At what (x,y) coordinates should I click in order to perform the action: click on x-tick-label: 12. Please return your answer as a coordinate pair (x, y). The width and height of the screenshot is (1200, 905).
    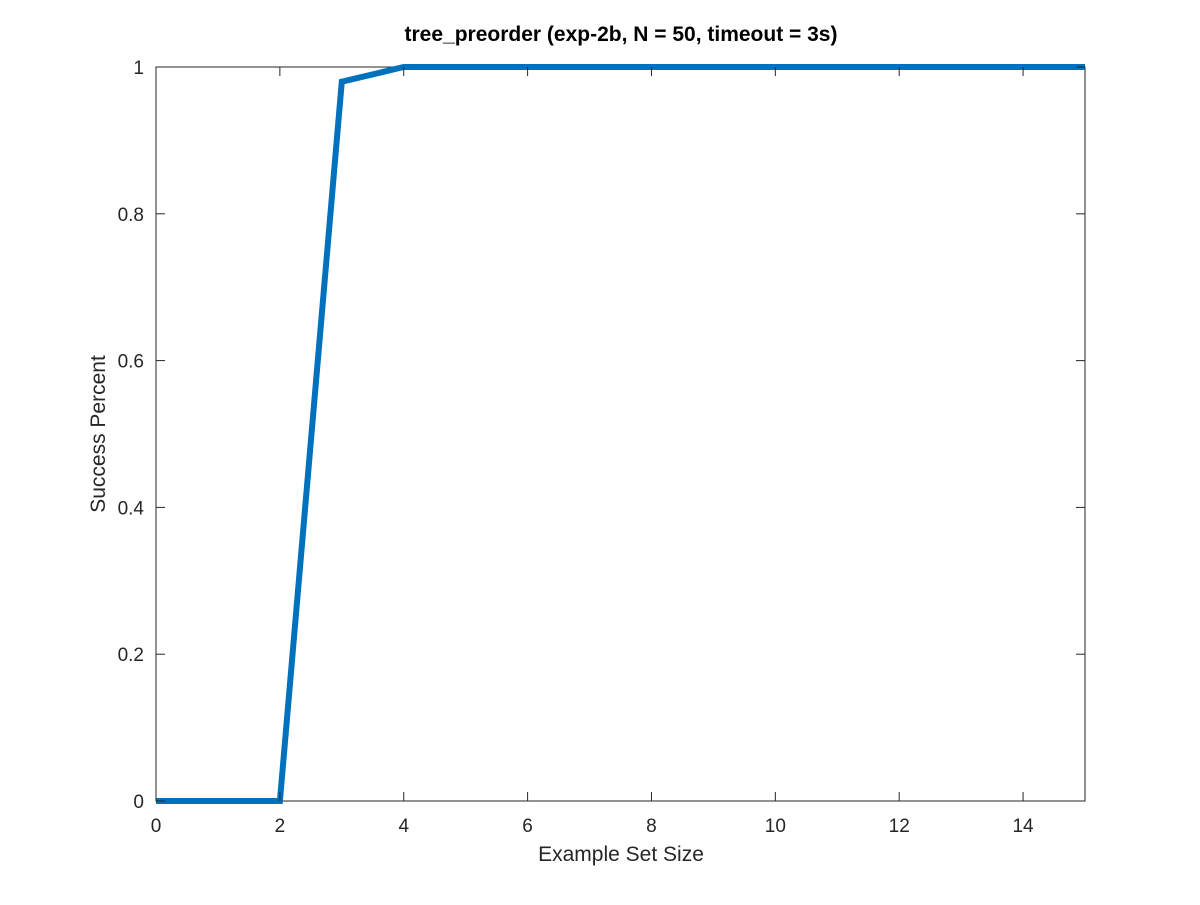
    Looking at the image, I should click on (899, 826).